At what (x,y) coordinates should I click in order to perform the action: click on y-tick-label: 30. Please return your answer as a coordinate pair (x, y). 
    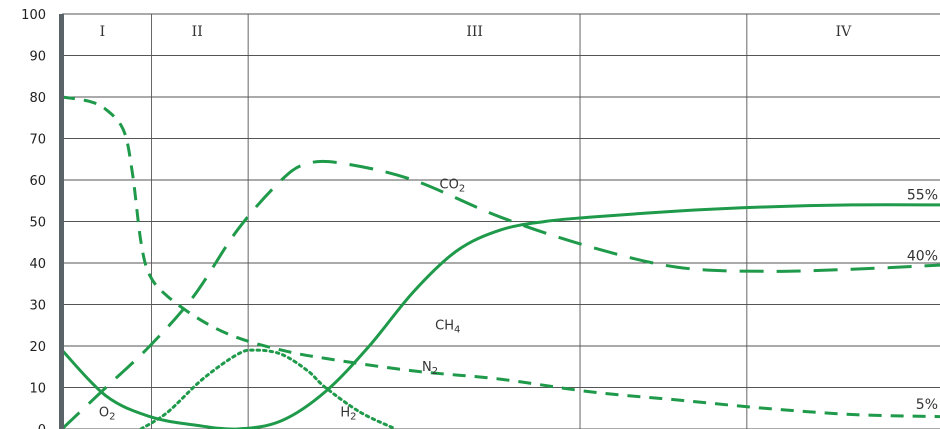
    Looking at the image, I should click on (37, 306).